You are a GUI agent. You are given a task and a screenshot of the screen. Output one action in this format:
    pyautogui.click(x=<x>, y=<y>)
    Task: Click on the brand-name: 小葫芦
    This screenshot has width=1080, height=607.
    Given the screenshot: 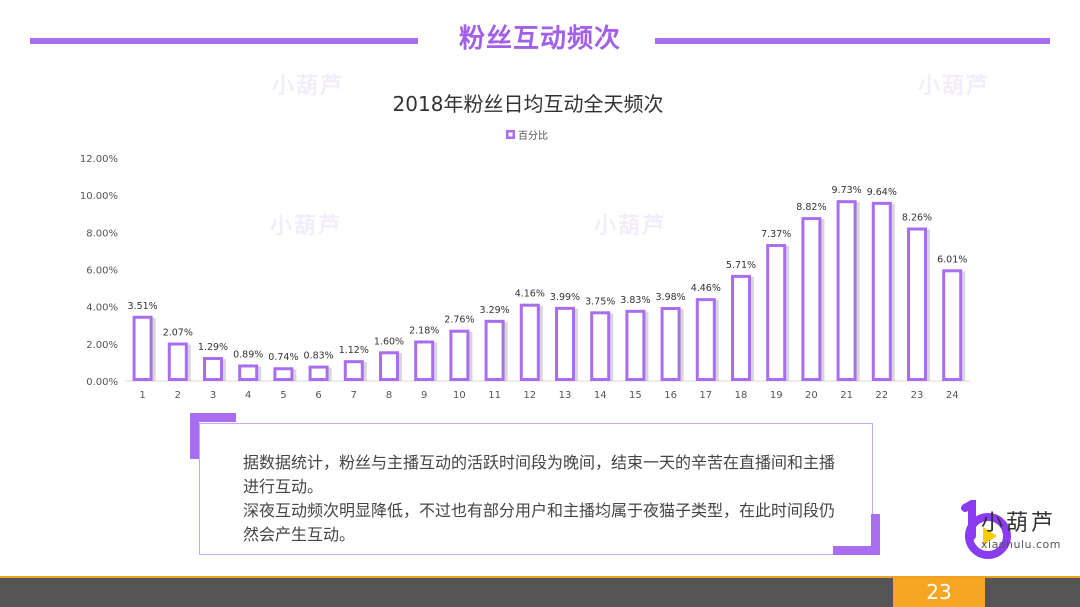 What is the action you would take?
    pyautogui.click(x=1019, y=523)
    